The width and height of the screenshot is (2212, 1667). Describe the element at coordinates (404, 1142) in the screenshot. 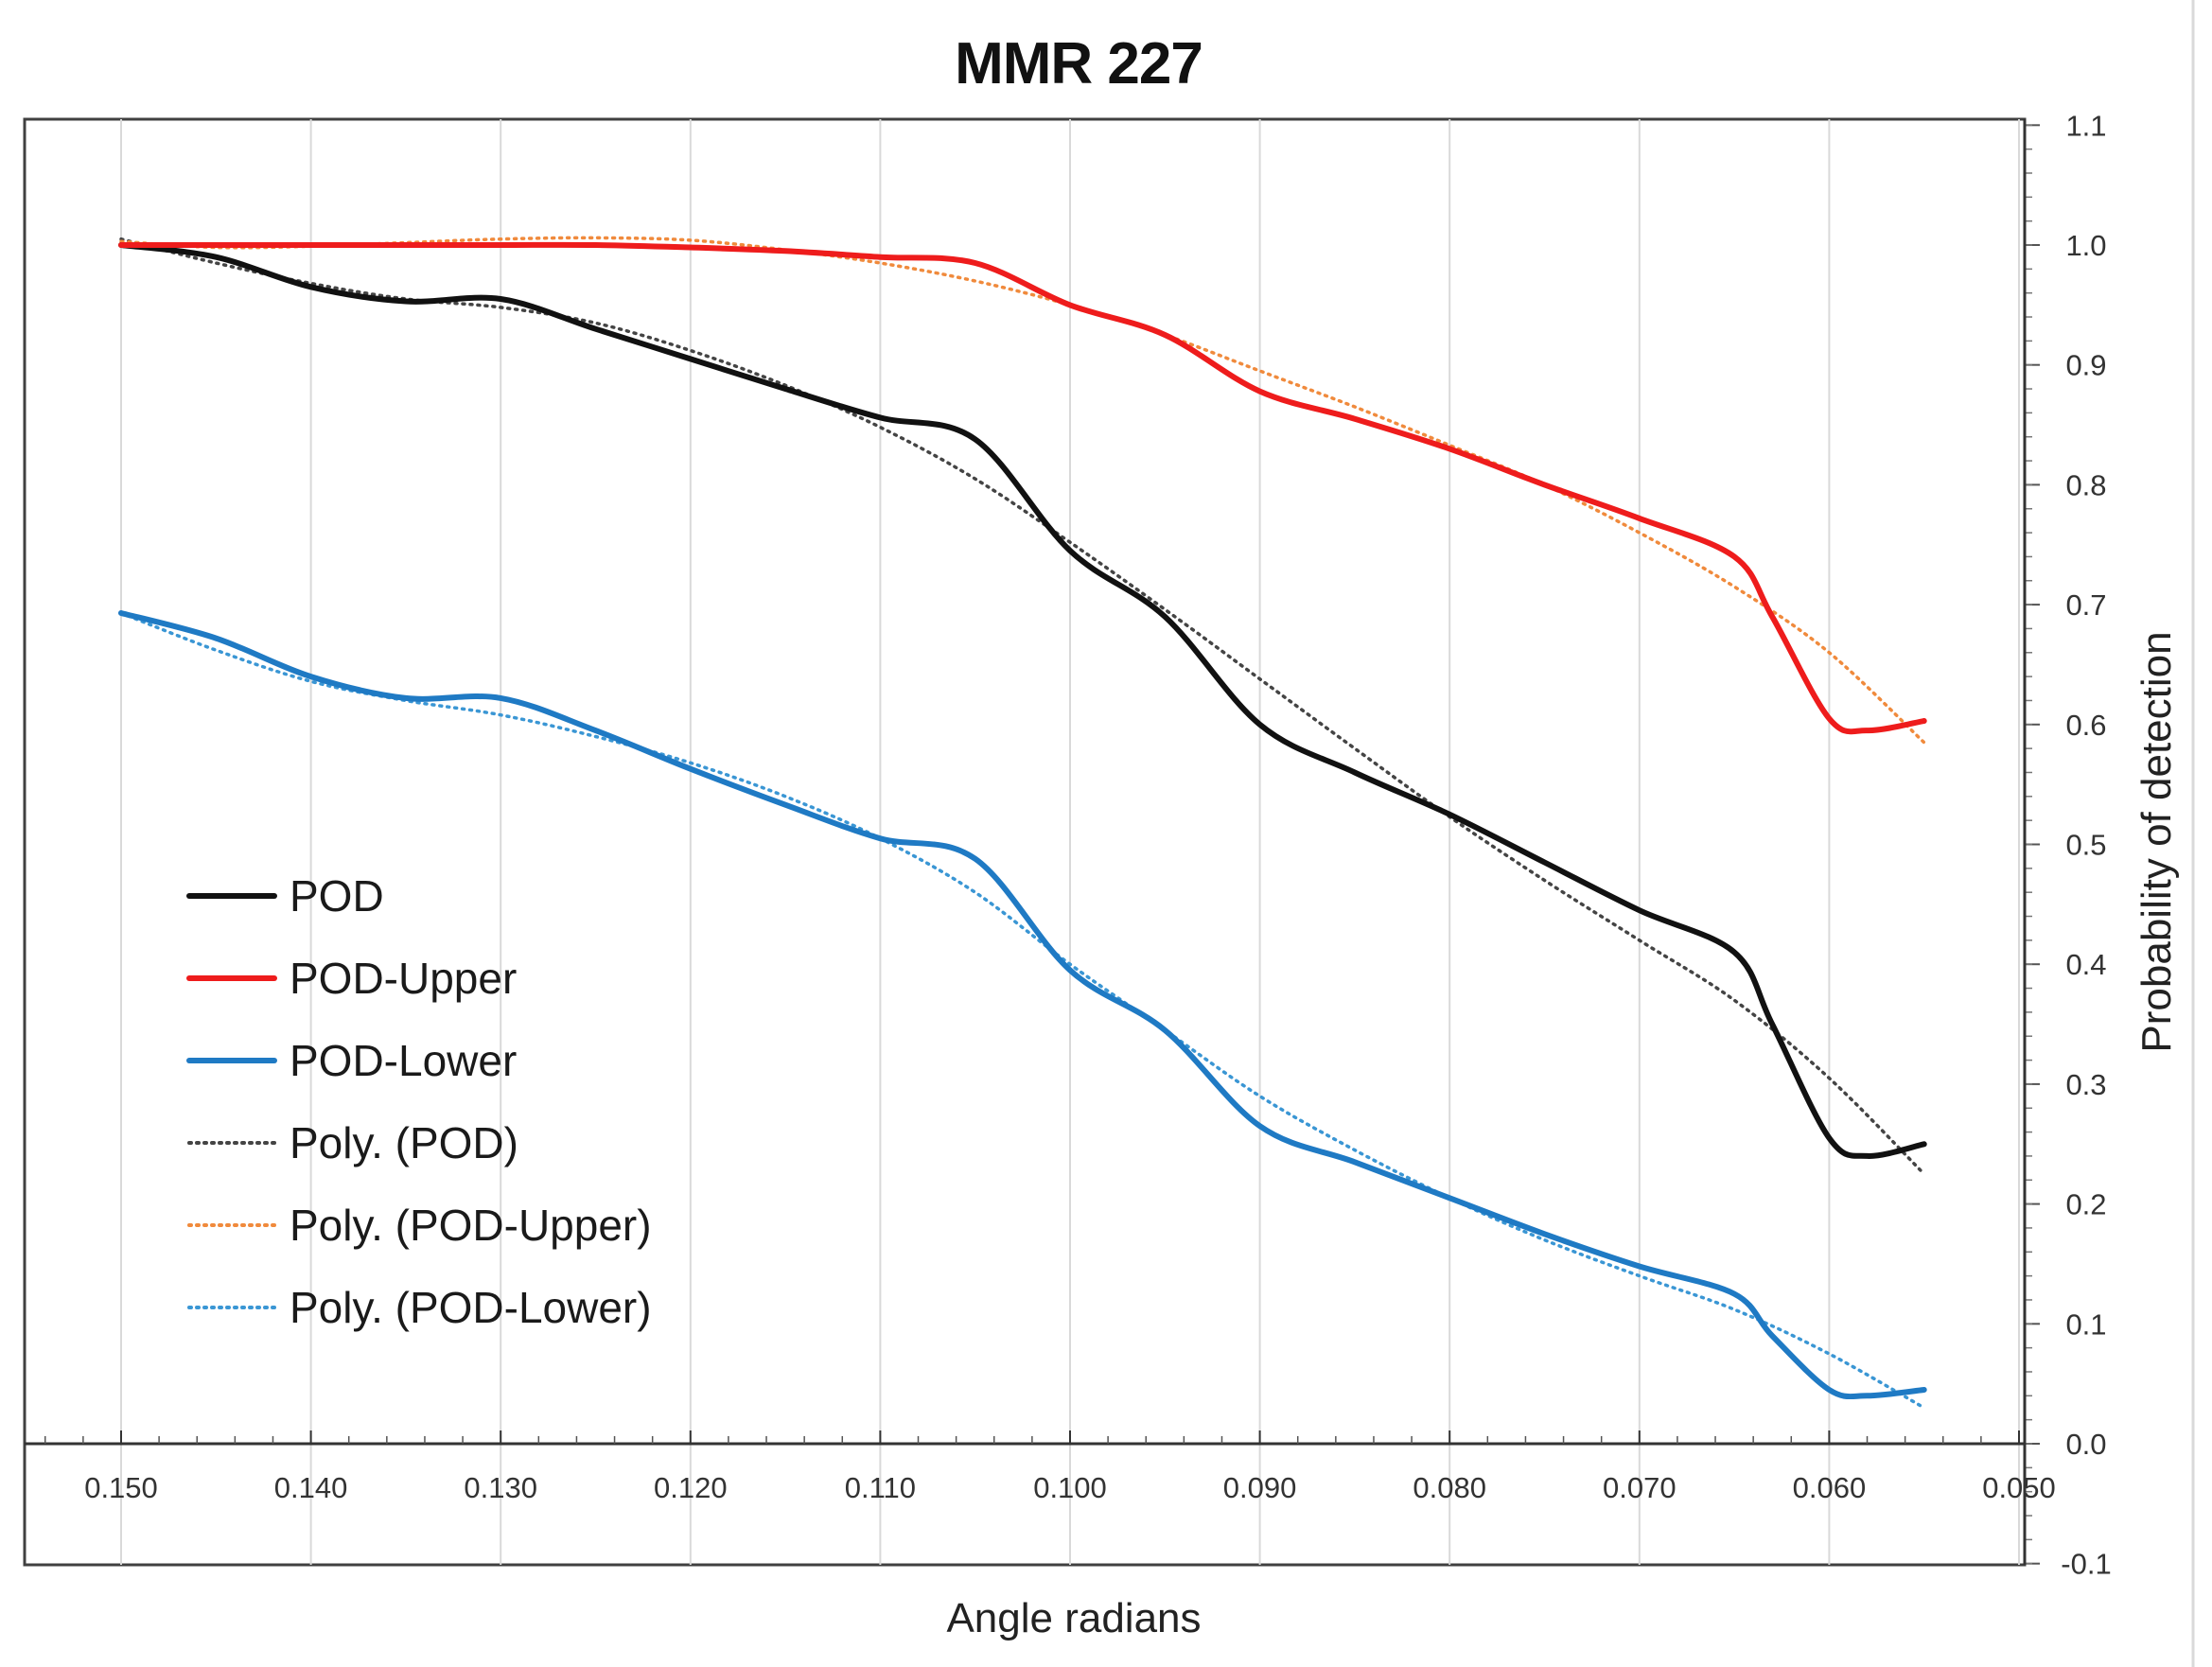

I see `legend-label-poly-pod: Poly. (POD)` at that location.